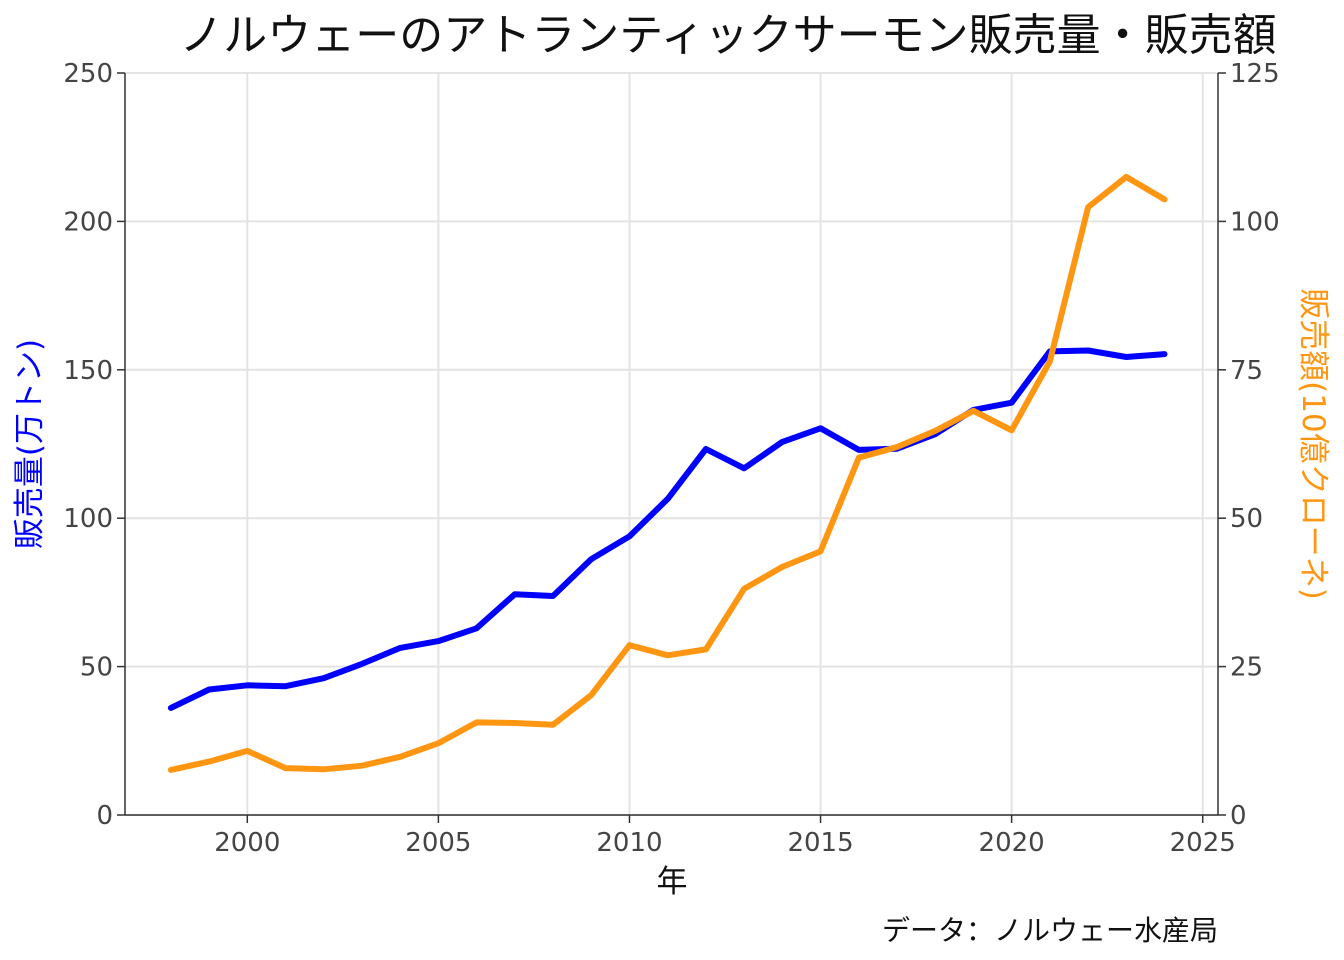 The height and width of the screenshot is (960, 1344). Describe the element at coordinates (727, 35) in the screenshot. I see `chart-title: ノルウェーのアトランティックサーモン販売量・販売額` at that location.